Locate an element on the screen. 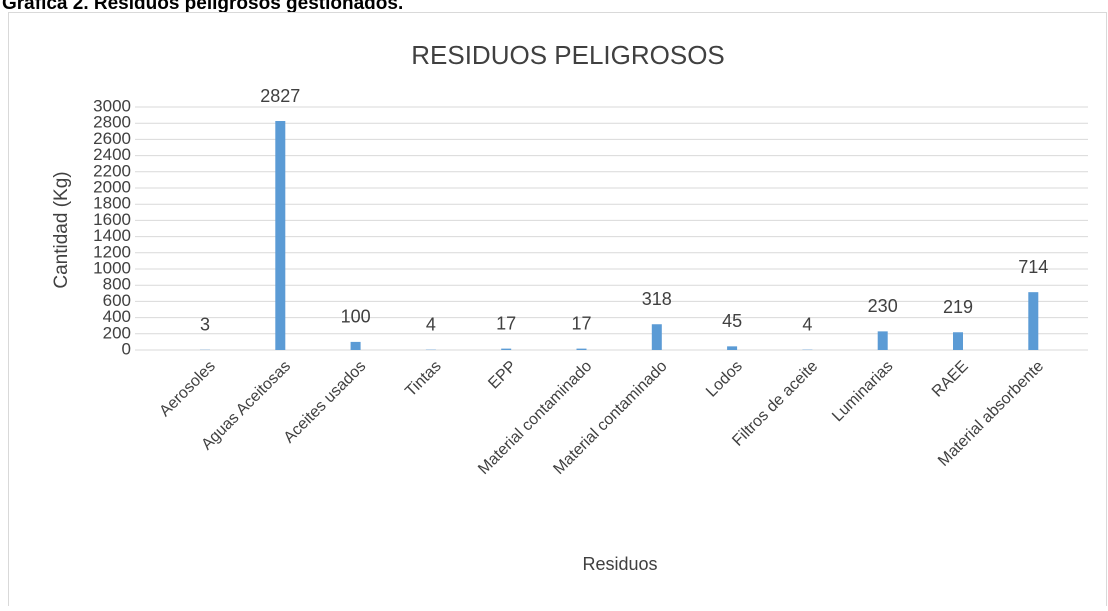 The image size is (1108, 611). y-tick-label: 1800 is located at coordinates (112, 203).